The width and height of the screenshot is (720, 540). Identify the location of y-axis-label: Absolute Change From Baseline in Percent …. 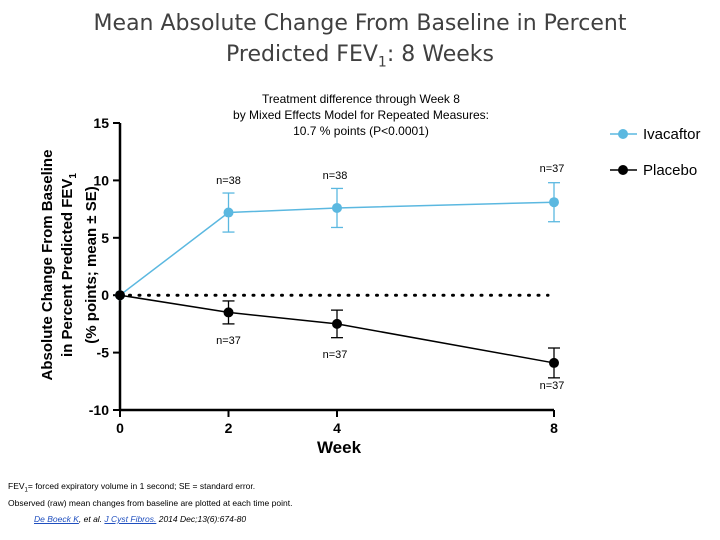
(69, 265).